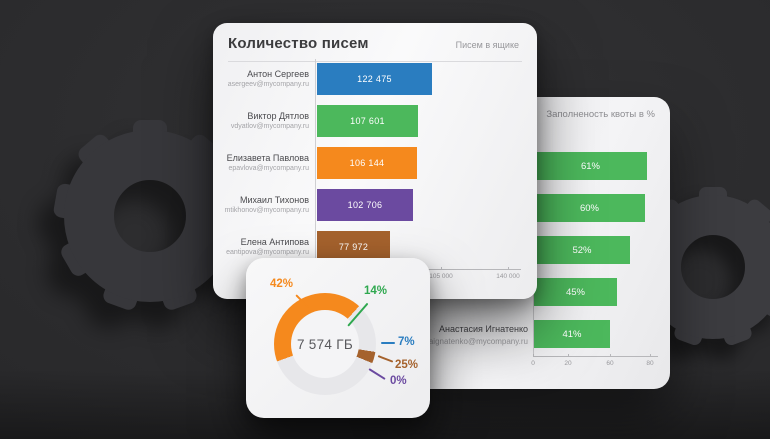 The image size is (770, 439). What do you see at coordinates (274, 242) in the screenshot?
I see `user-name: Елена Антипова` at bounding box center [274, 242].